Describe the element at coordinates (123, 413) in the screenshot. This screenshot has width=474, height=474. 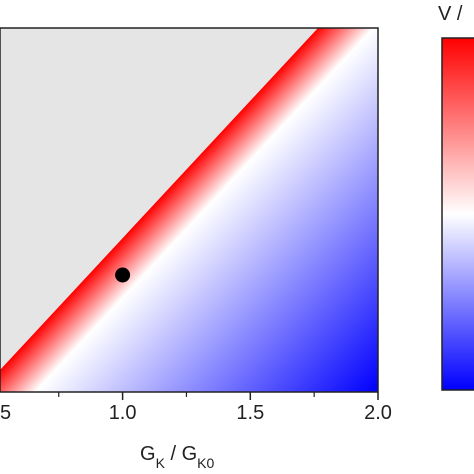
I see `x-tick-label: 1.0` at that location.